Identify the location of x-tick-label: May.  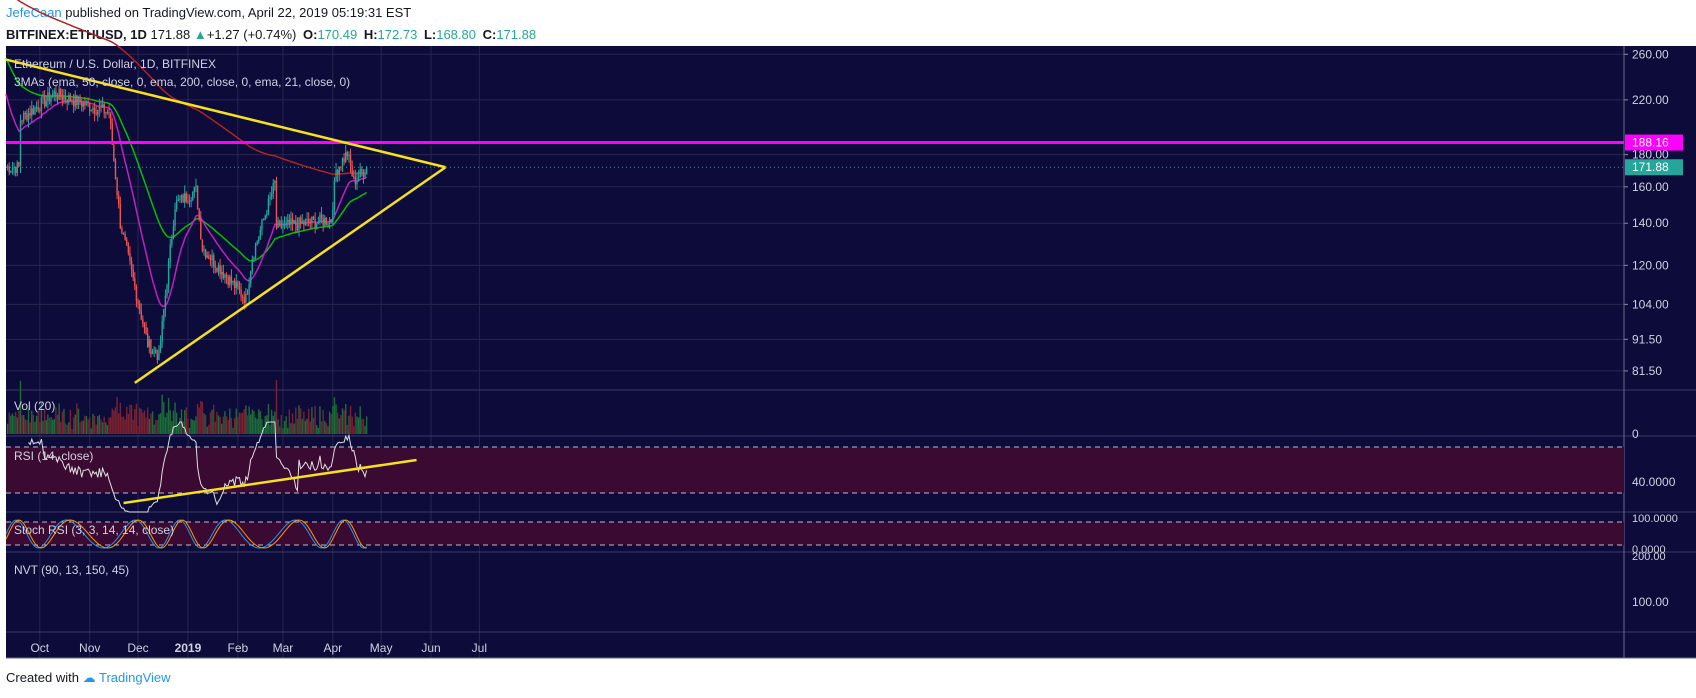
(381, 648).